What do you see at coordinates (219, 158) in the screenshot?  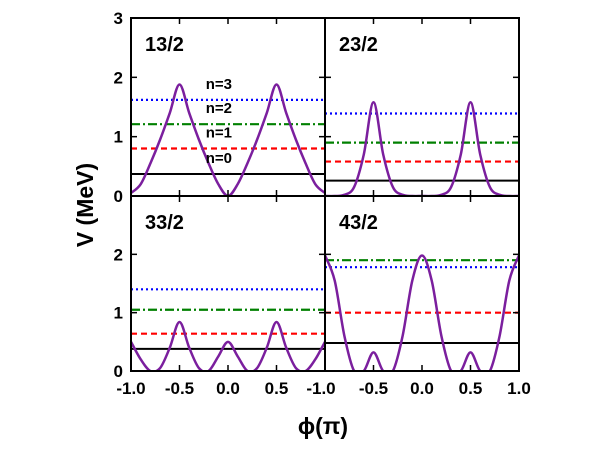 I see `level-label-n0: n=0` at bounding box center [219, 158].